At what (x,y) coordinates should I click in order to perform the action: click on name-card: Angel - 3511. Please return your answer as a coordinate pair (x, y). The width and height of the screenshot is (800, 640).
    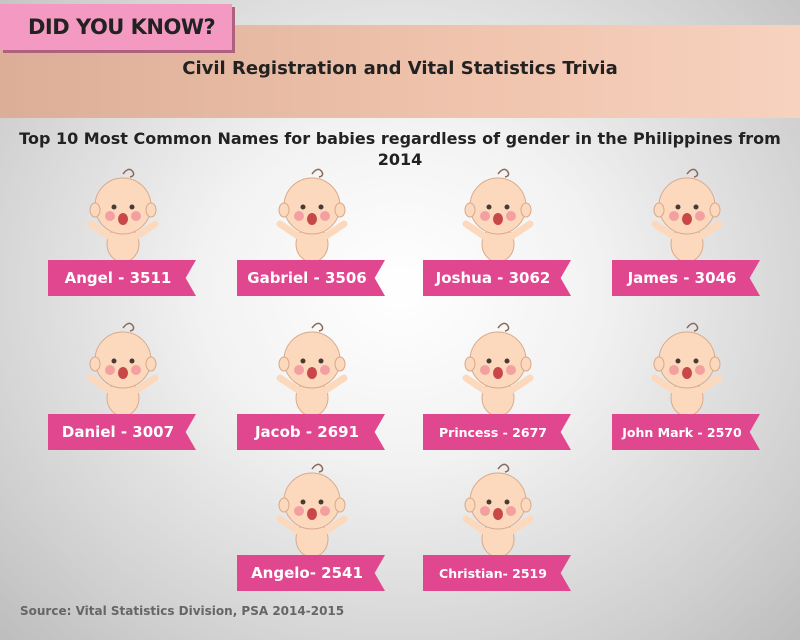
    Looking at the image, I should click on (123, 231).